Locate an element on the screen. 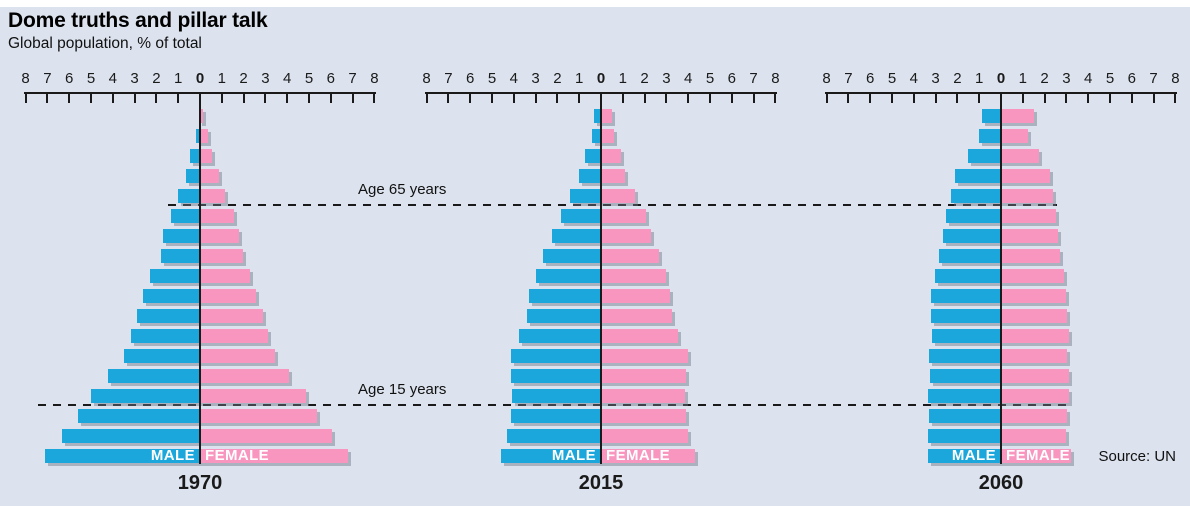 The image size is (1190, 506). axis-tick-label: 0 is located at coordinates (200, 78).